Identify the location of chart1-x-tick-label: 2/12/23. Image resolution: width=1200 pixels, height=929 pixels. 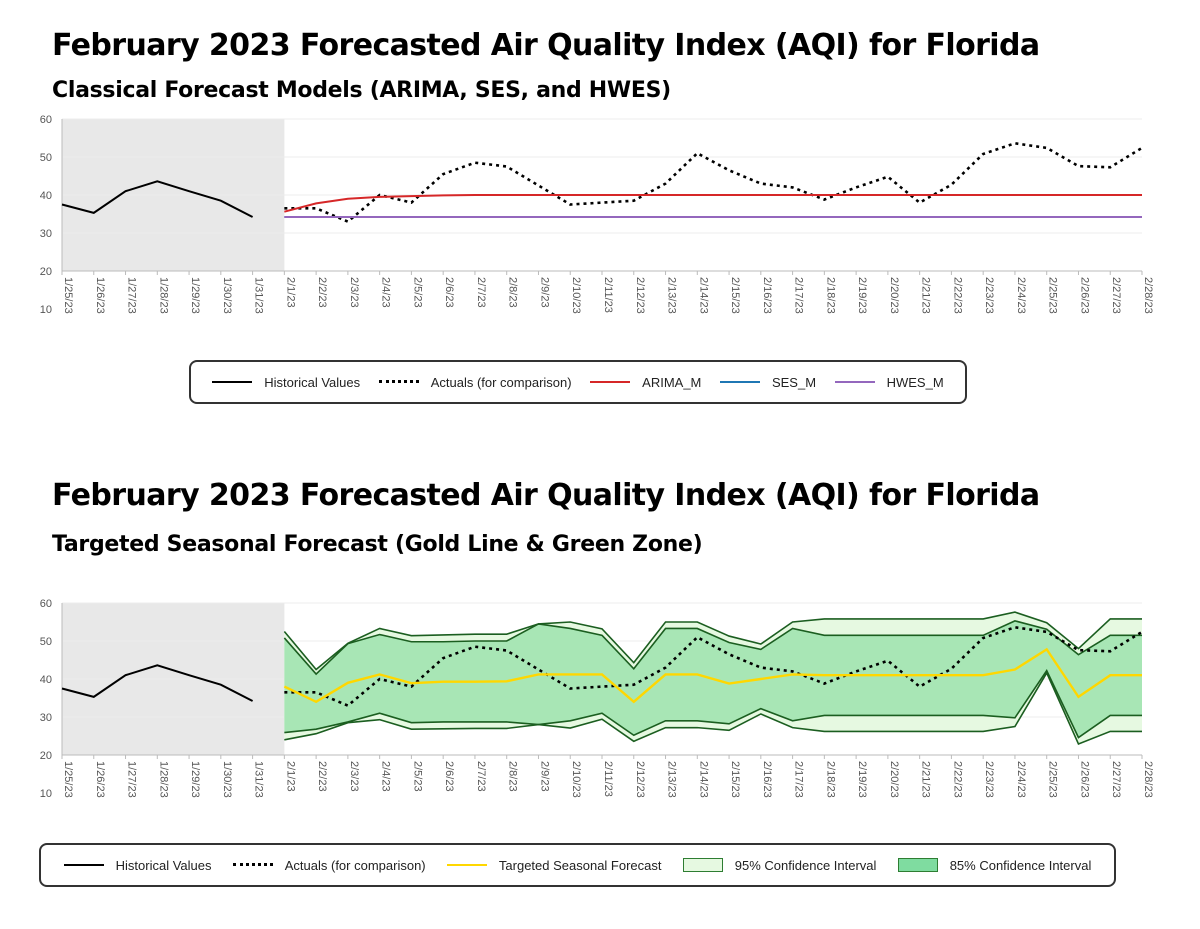
(640, 295).